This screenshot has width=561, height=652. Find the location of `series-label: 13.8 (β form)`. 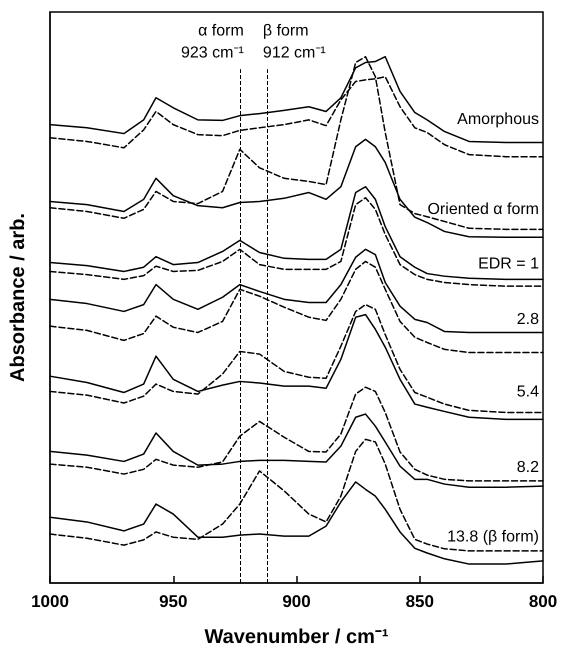

series-label: 13.8 (β form) is located at coordinates (493, 537).